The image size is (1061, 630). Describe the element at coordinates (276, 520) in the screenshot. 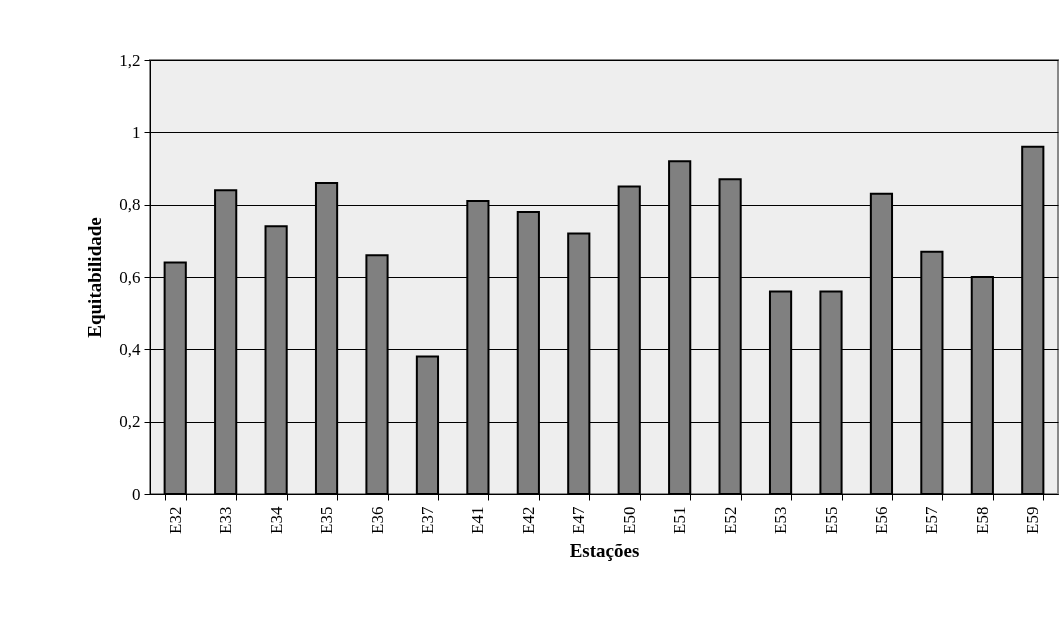

I see `x-tick-label: E34` at that location.